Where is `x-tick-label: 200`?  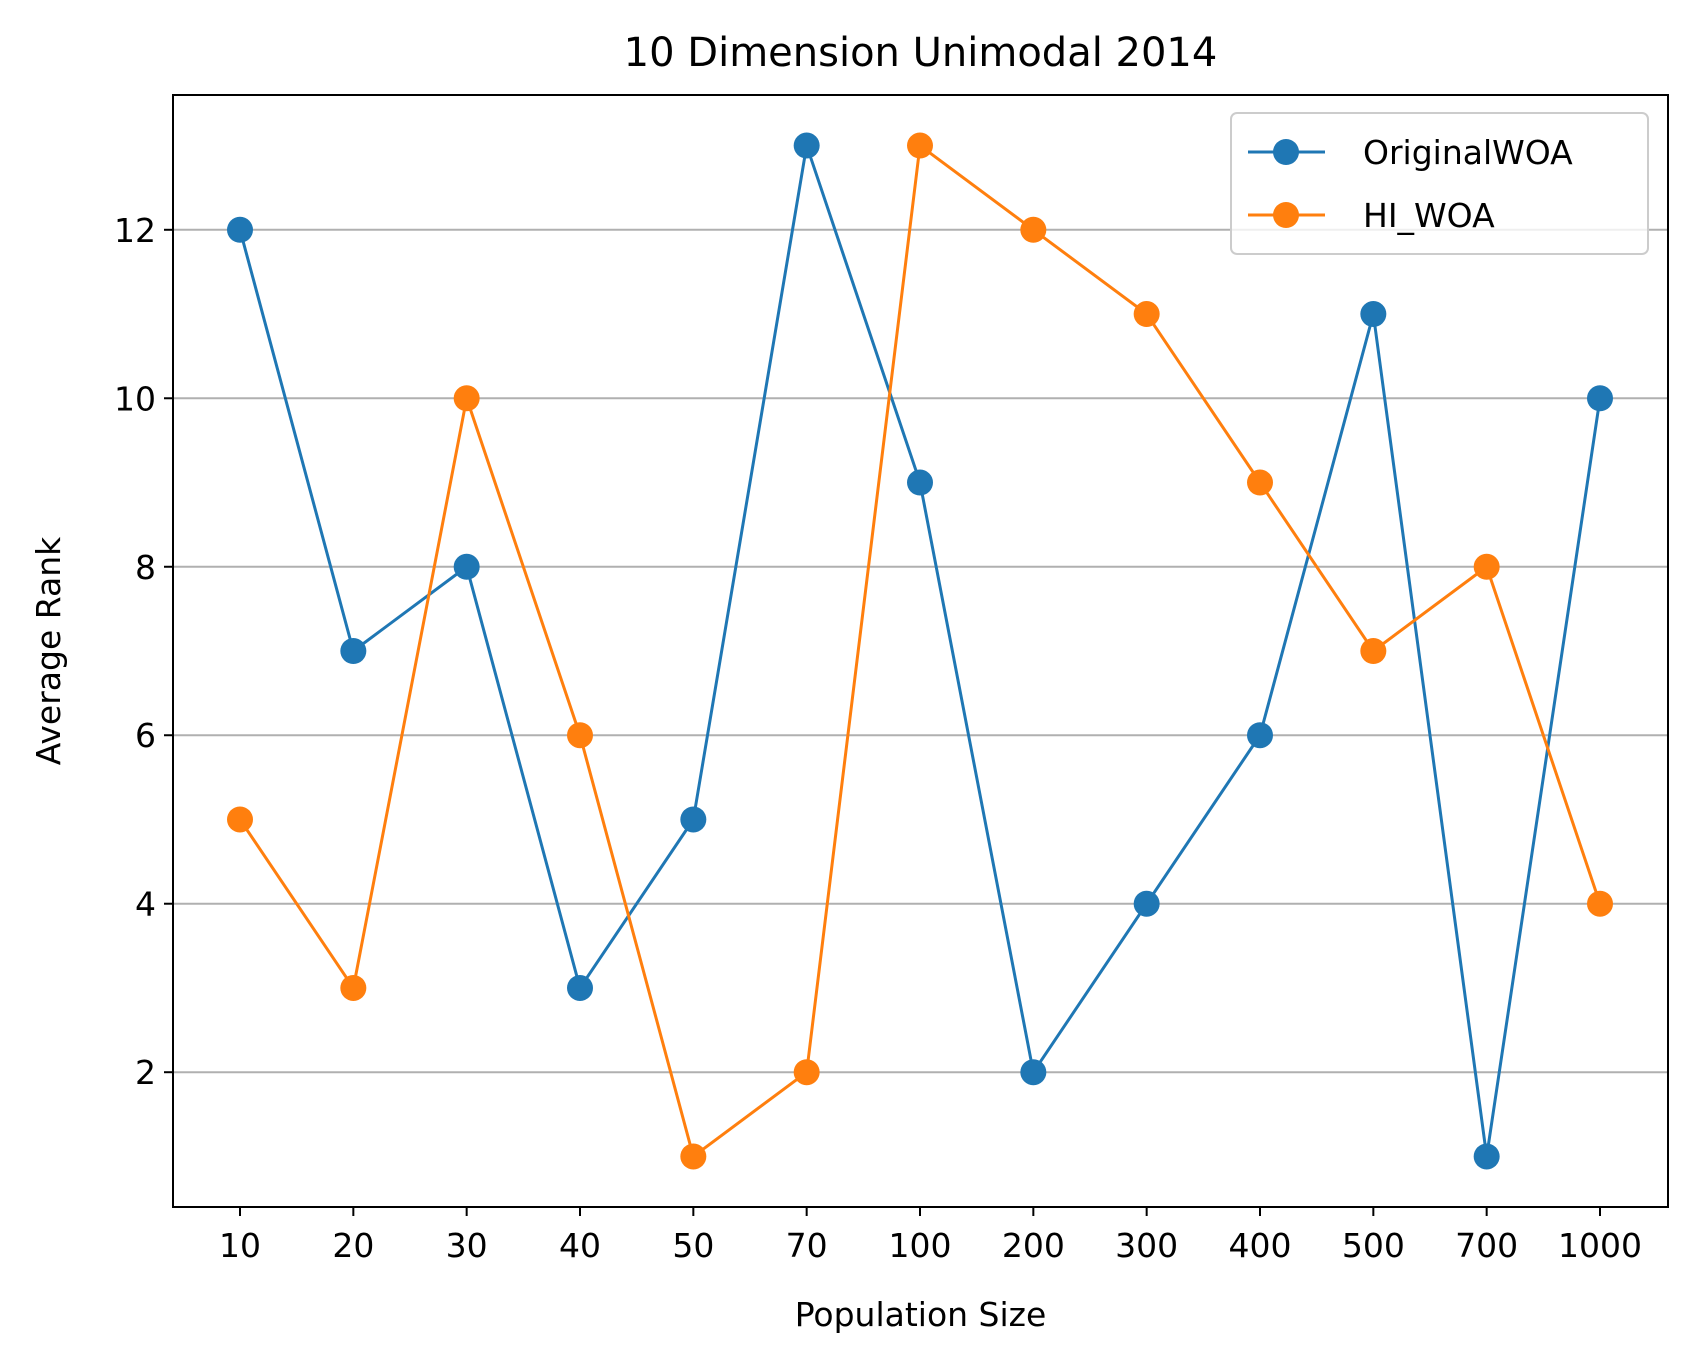
x-tick-label: 200 is located at coordinates (1033, 1245).